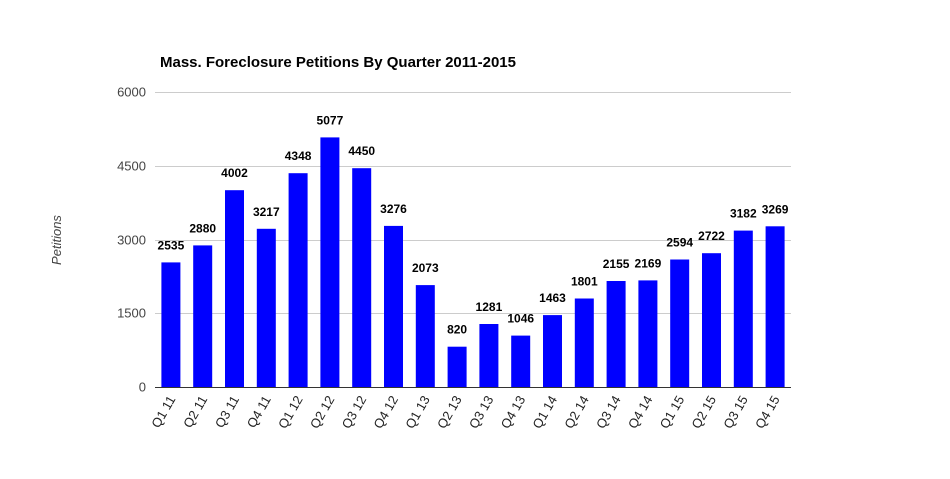 Image resolution: width=950 pixels, height=479 pixels. I want to click on data-label: 3276, so click(393, 209).